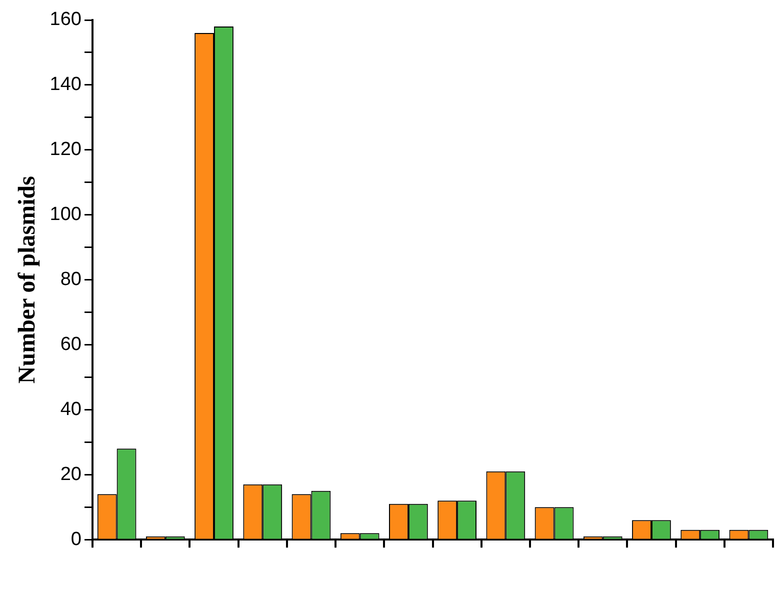  Describe the element at coordinates (66, 215) in the screenshot. I see `y-tick-label: 100` at that location.